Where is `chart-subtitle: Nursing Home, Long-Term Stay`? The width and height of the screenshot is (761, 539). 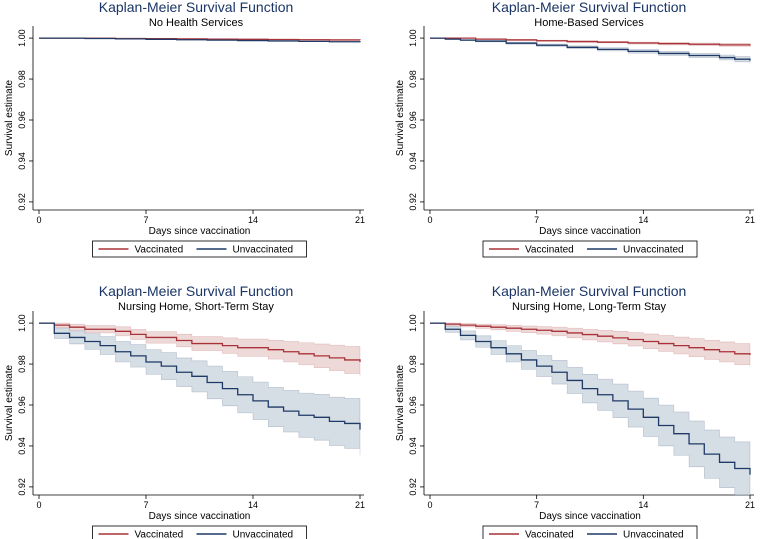
chart-subtitle: Nursing Home, Long-Term Stay is located at coordinates (589, 307).